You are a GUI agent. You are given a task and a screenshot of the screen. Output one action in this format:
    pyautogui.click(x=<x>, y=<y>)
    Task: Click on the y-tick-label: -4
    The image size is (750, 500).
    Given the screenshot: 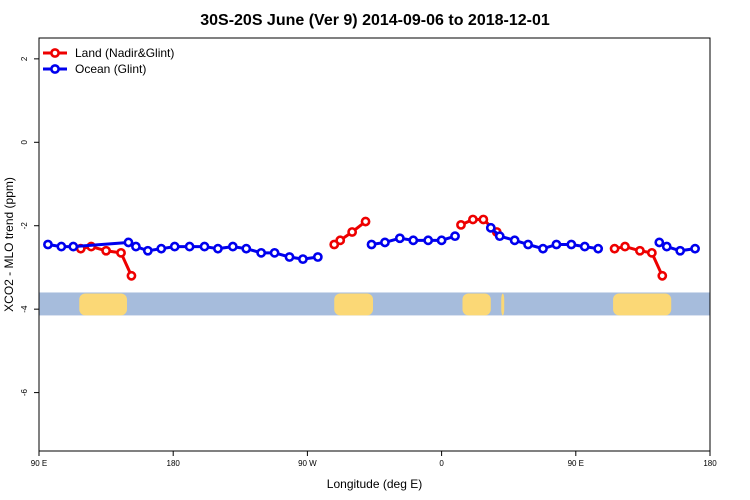 What is the action you would take?
    pyautogui.click(x=24, y=309)
    